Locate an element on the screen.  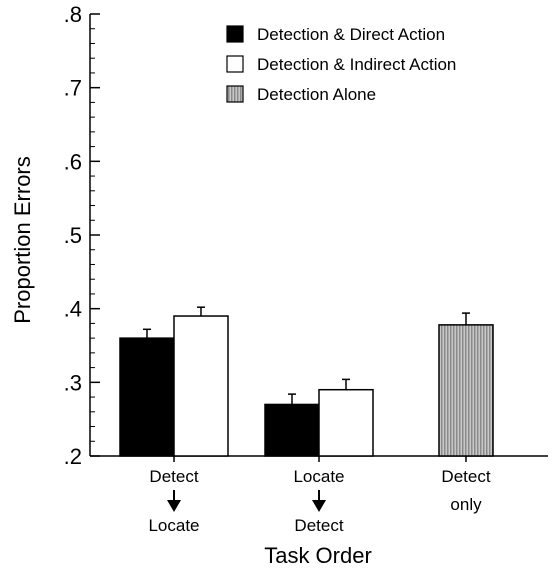
y-tick-label: .8 is located at coordinates (73, 14).